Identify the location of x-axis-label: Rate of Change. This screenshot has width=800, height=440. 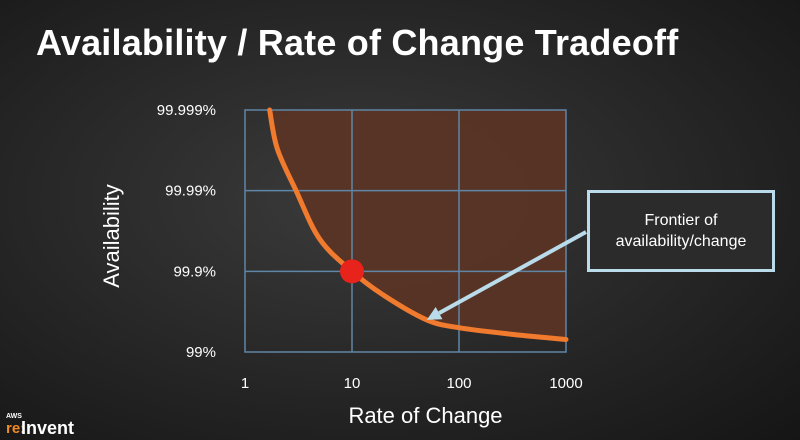
(425, 415).